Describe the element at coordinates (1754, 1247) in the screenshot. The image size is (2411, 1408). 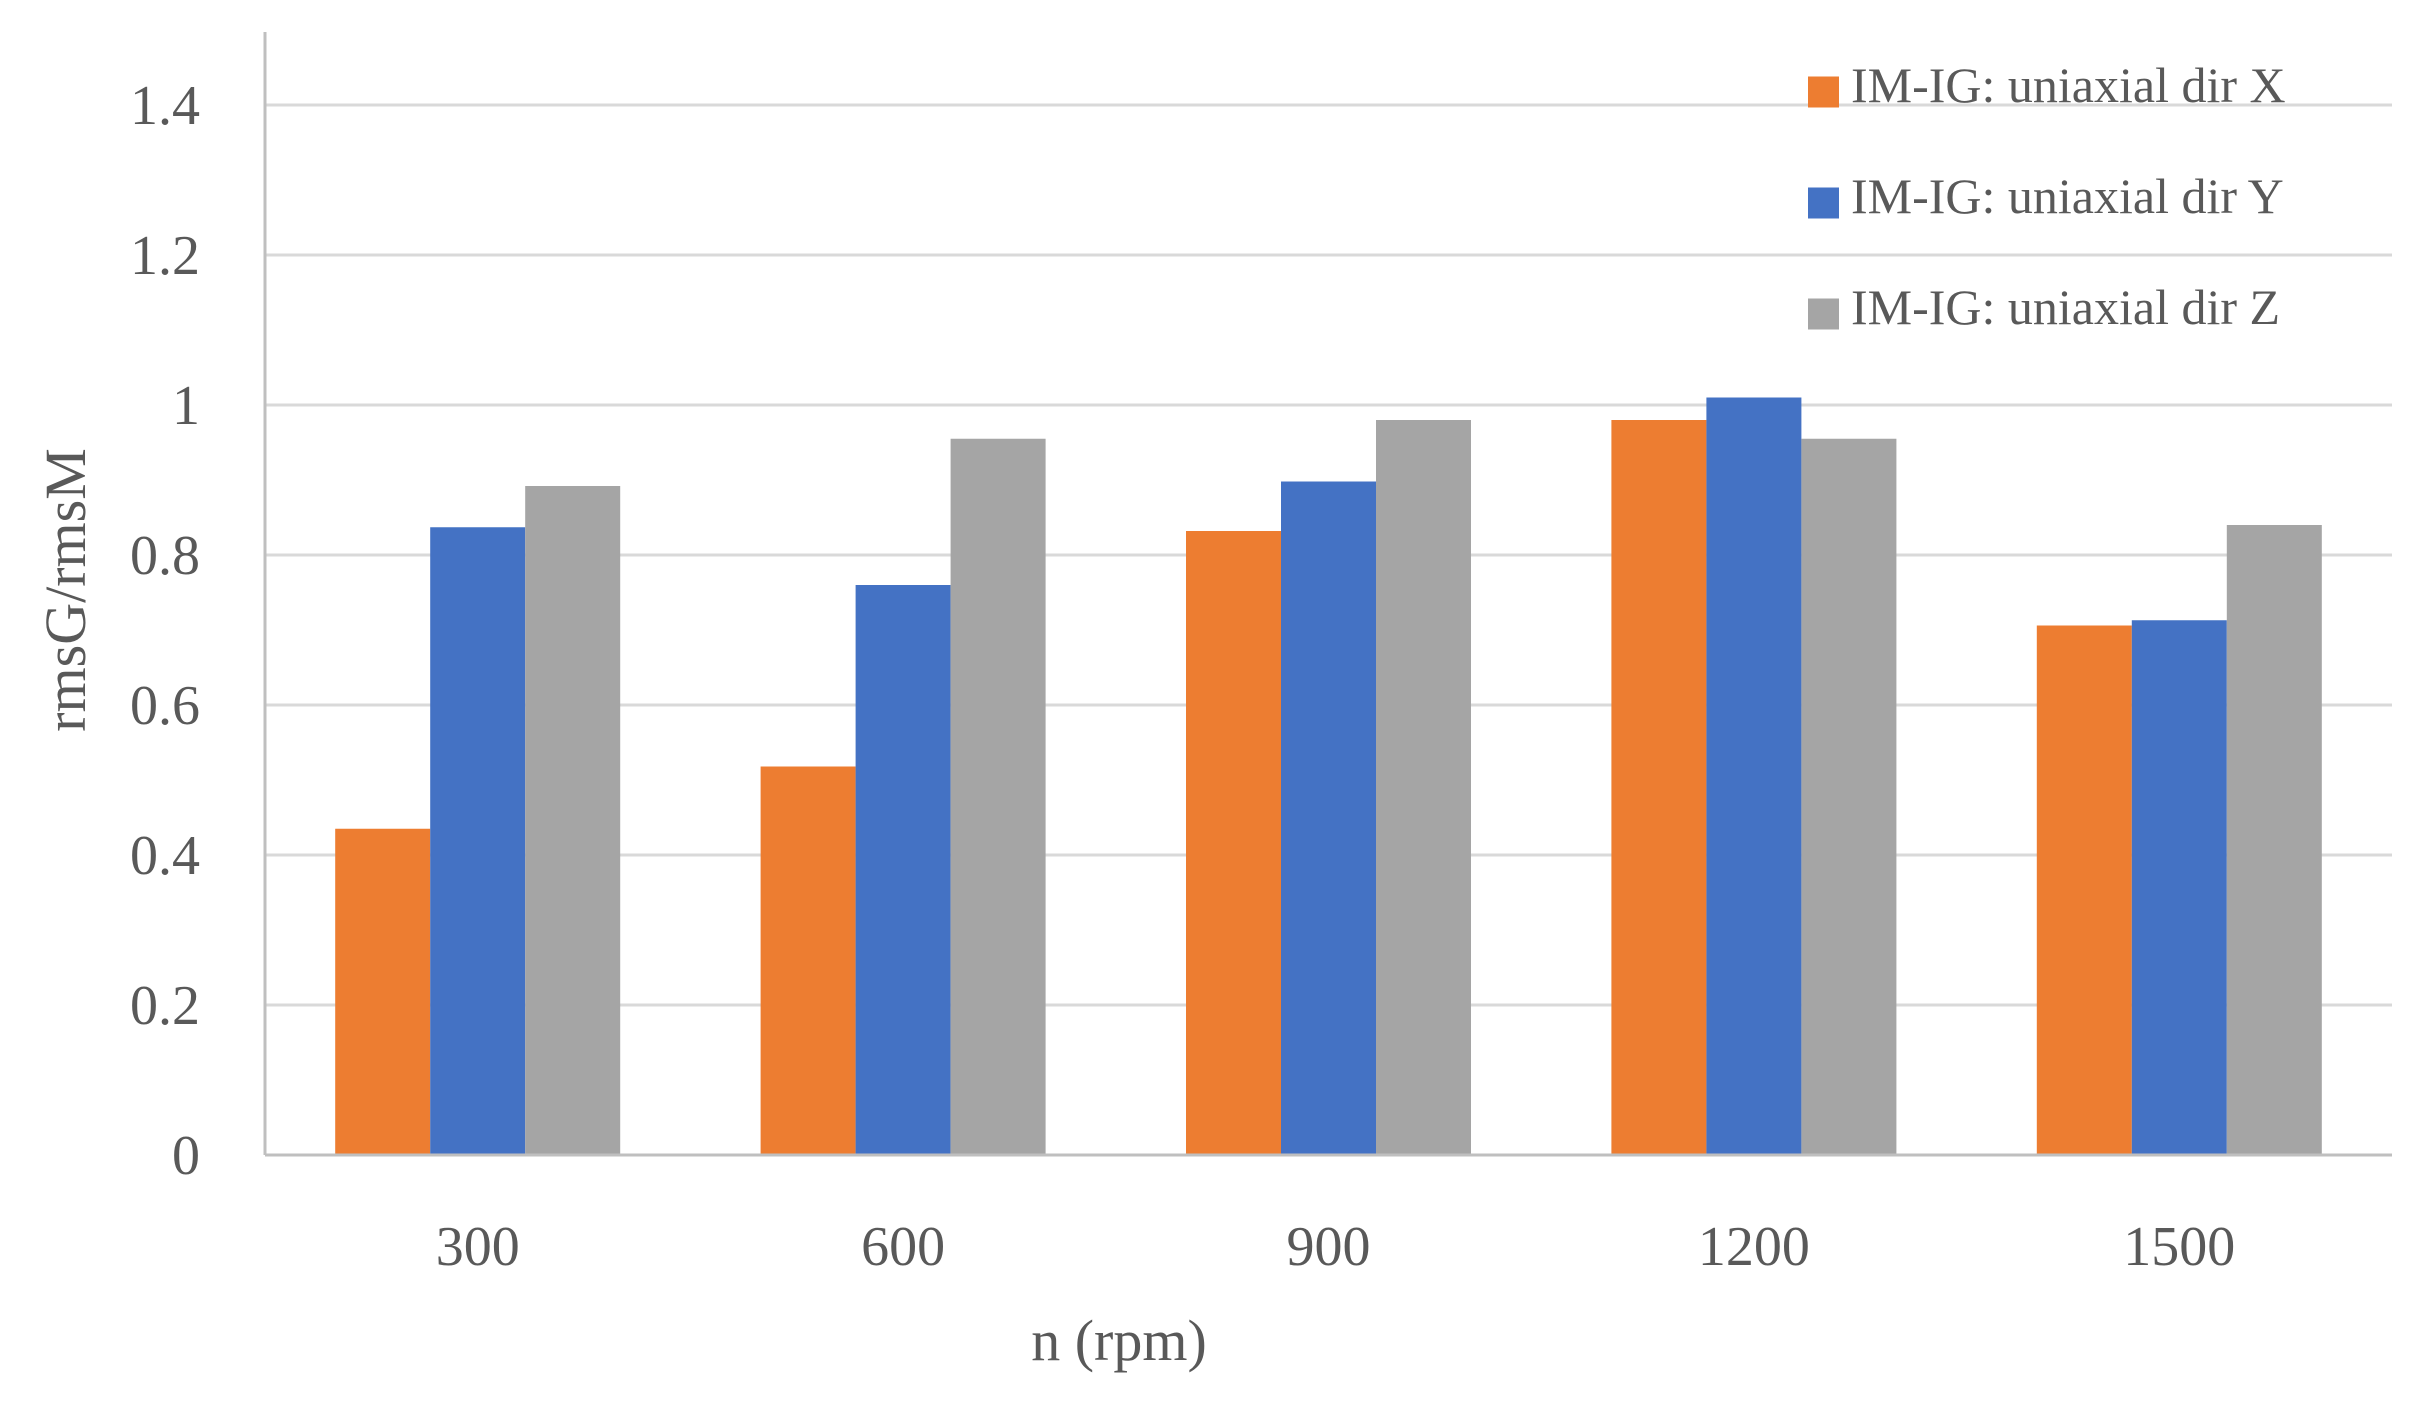
I see `x-tick-label: 1200` at that location.